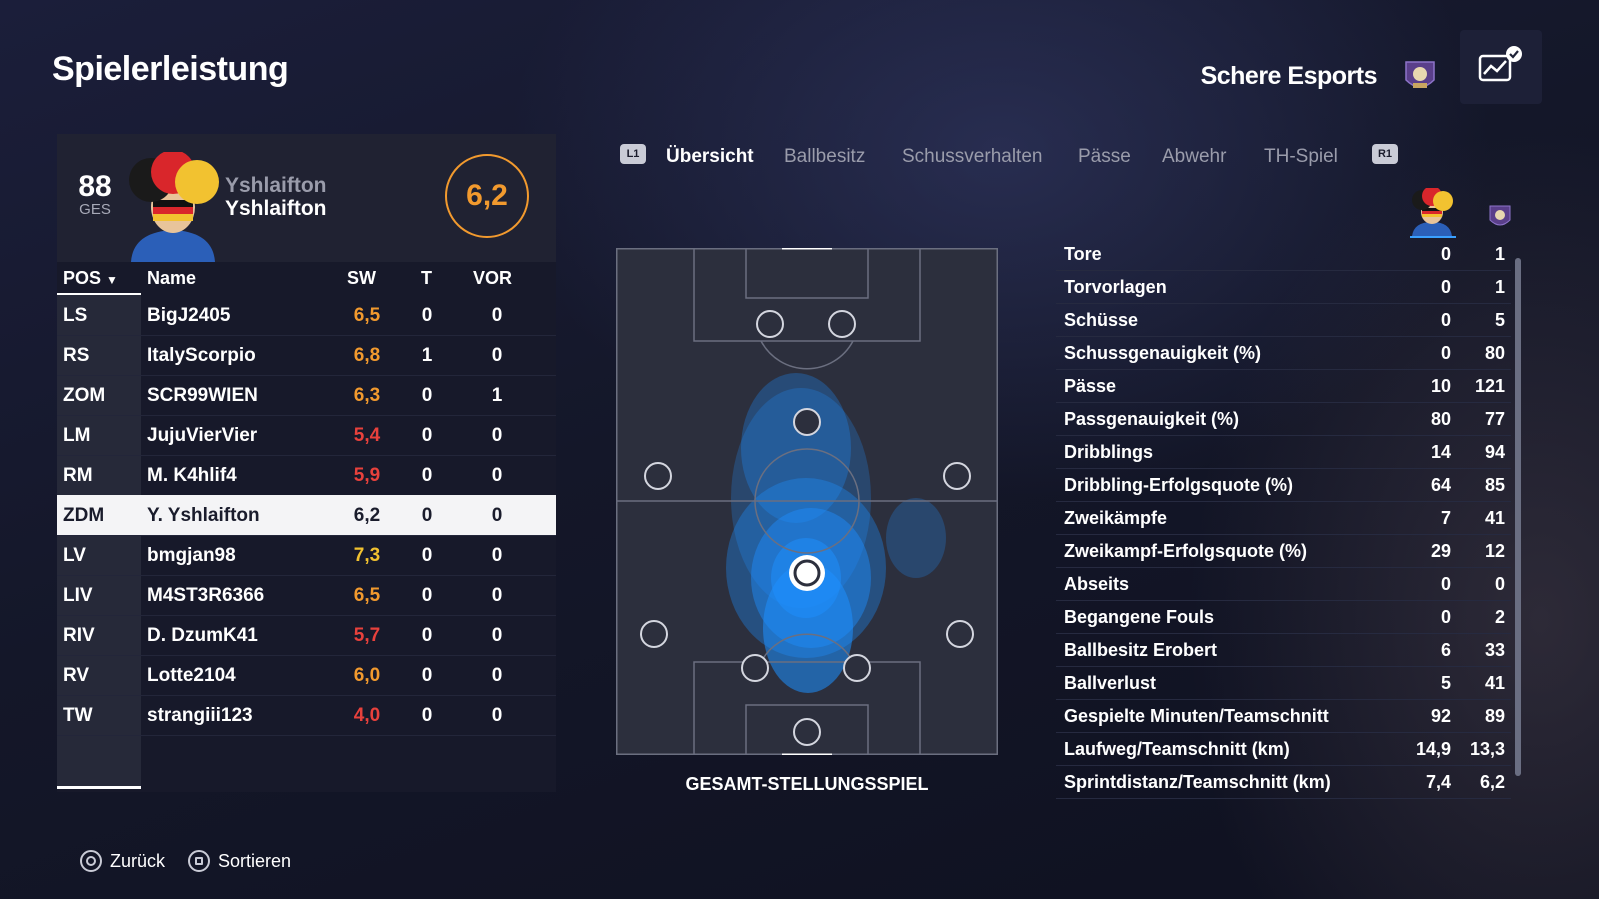 Image resolution: width=1599 pixels, height=899 pixels. I want to click on stat-row: Dribblings 14 94, so click(1283, 452).